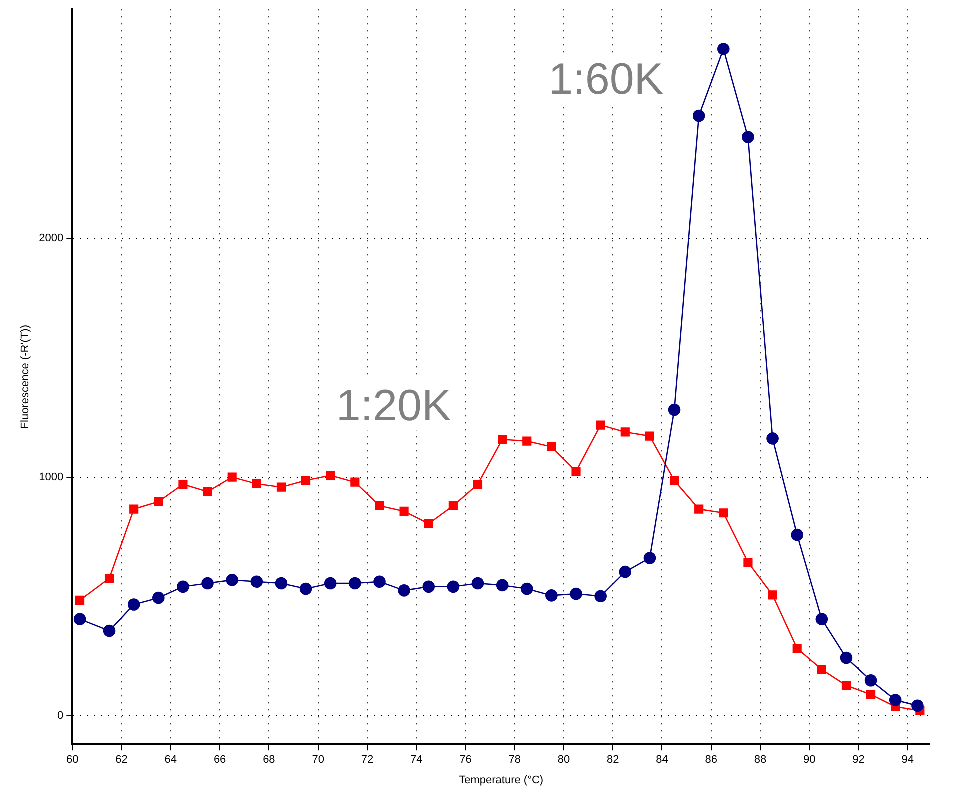  Describe the element at coordinates (466, 760) in the screenshot. I see `x-tick-label: 76` at that location.